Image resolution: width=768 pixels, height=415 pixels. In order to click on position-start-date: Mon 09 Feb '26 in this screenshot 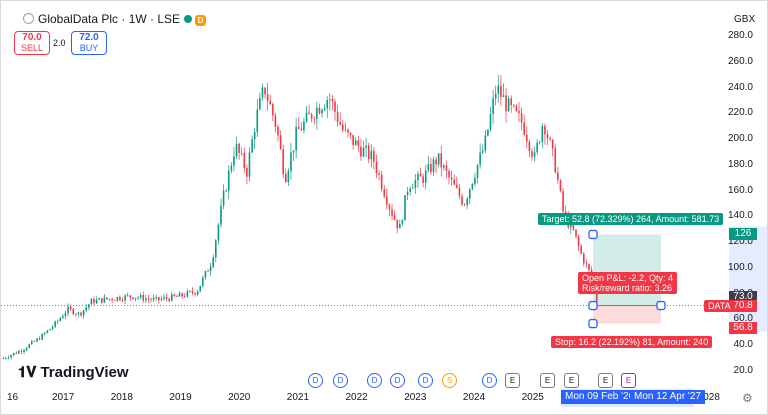, I will do `click(600, 397)`.